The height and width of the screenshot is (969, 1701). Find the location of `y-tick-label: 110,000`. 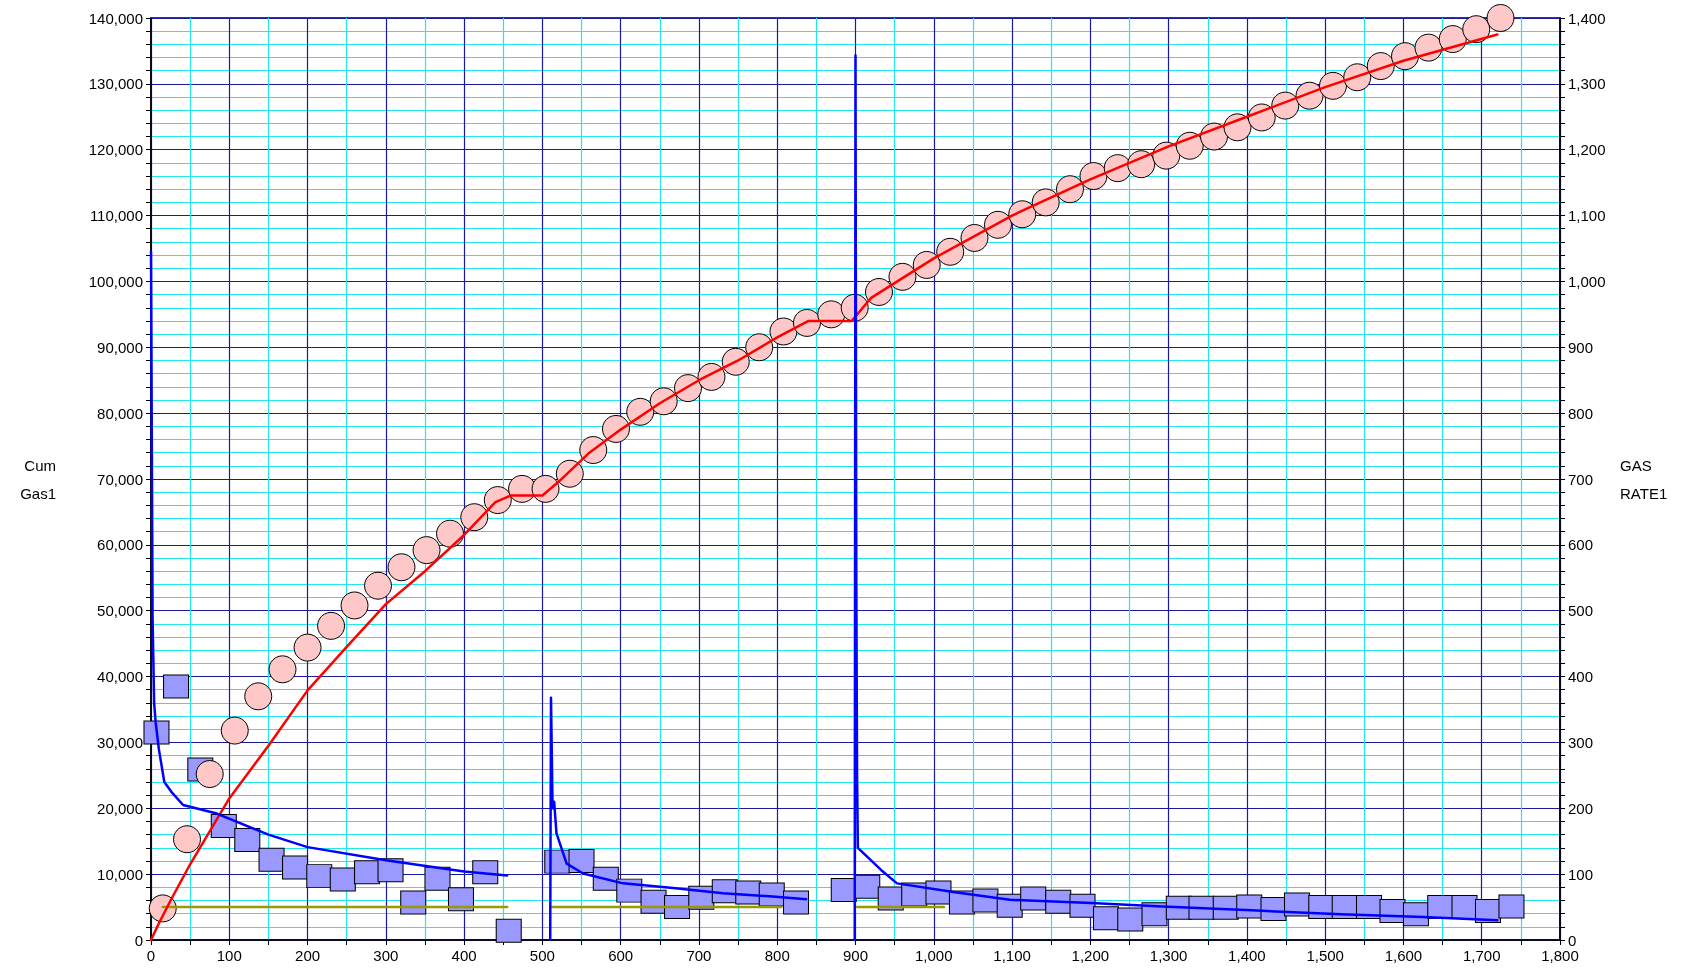

y-tick-label: 110,000 is located at coordinates (116, 216).